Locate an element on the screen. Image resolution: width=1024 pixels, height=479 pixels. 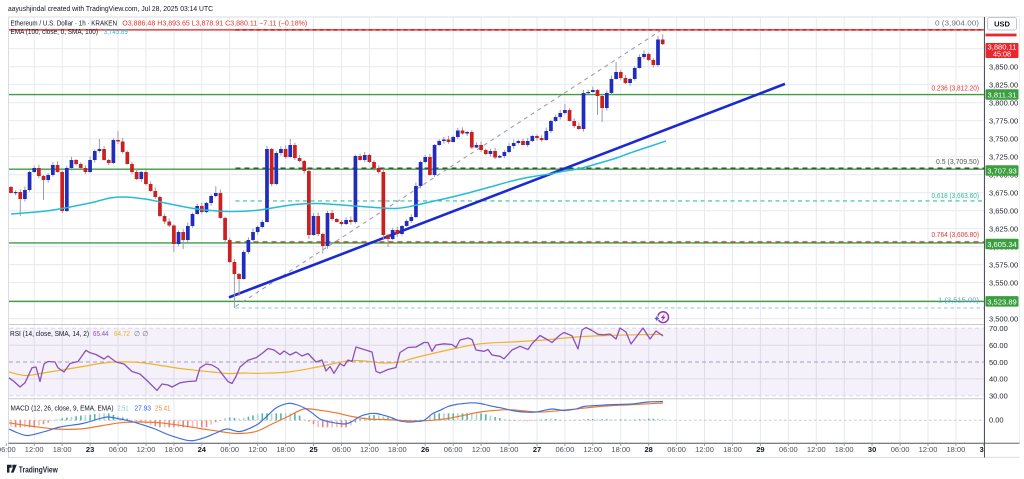
svg-text: 29 is located at coordinates (760, 449).